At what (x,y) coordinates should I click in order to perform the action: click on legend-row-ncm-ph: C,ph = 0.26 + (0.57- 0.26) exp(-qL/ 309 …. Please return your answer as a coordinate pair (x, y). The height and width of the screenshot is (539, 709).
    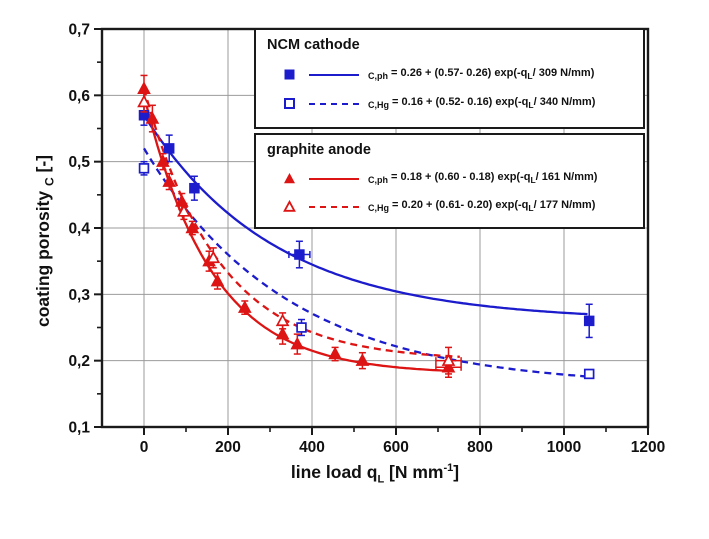
    Looking at the image, I should click on (463, 74).